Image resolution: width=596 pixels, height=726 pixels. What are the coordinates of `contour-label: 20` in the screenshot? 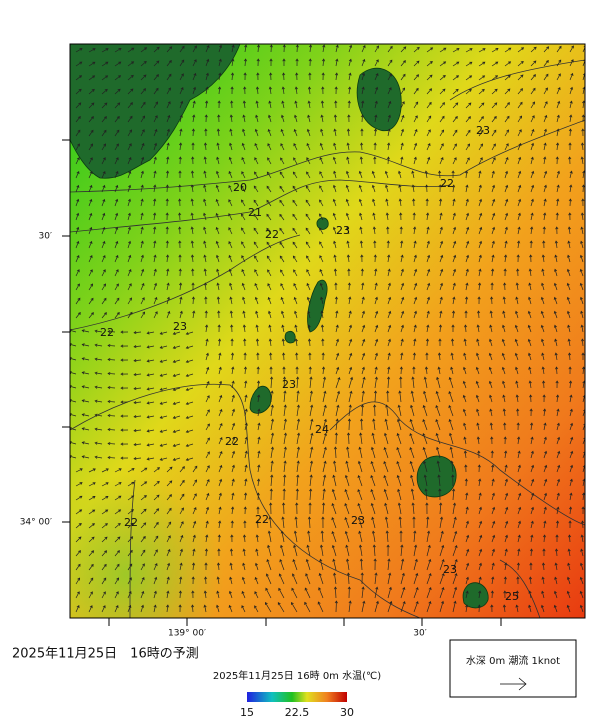 It's located at (240, 187).